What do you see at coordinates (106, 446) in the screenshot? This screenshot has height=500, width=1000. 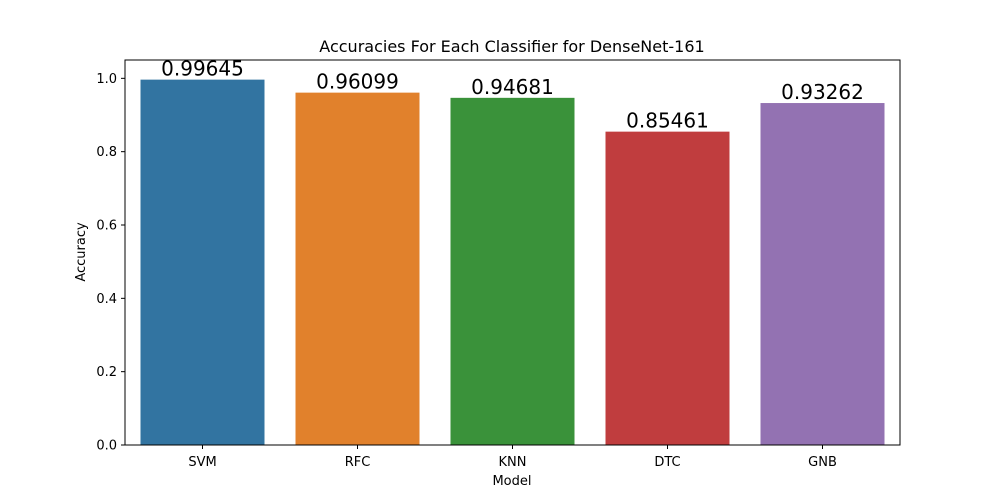 I see `y-tick-label: 0.0` at bounding box center [106, 446].